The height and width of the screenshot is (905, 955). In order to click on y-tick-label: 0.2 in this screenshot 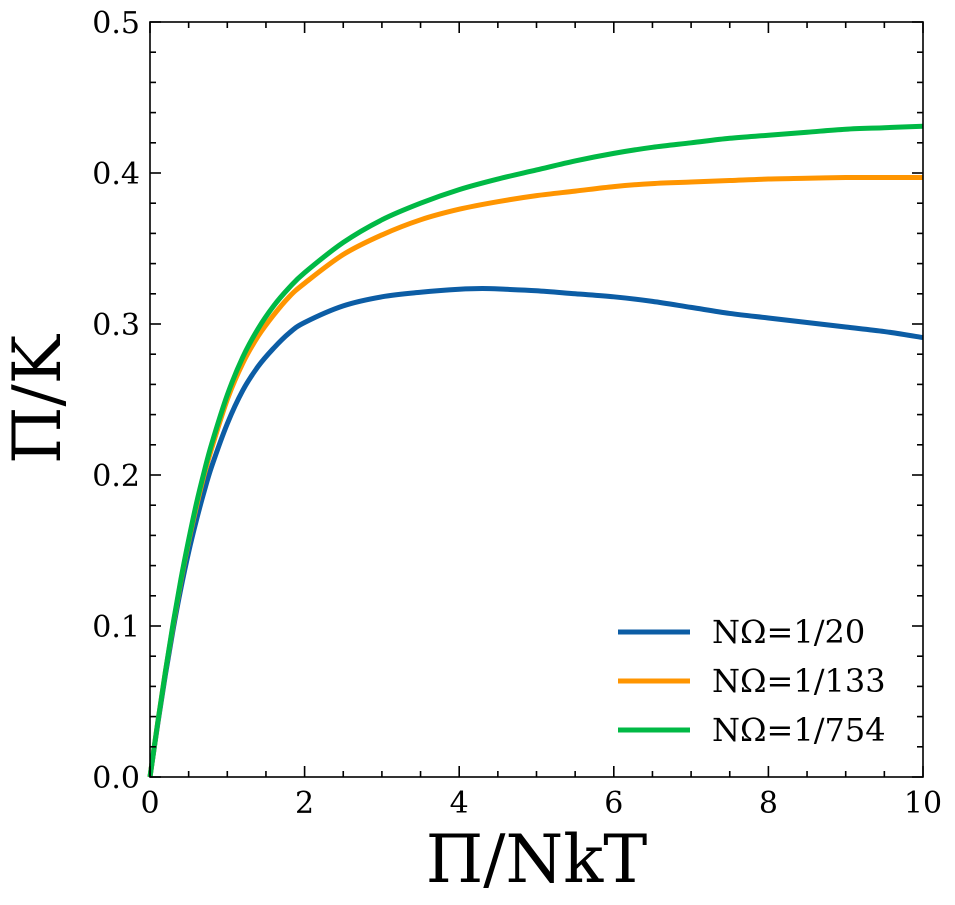, I will do `click(116, 476)`.